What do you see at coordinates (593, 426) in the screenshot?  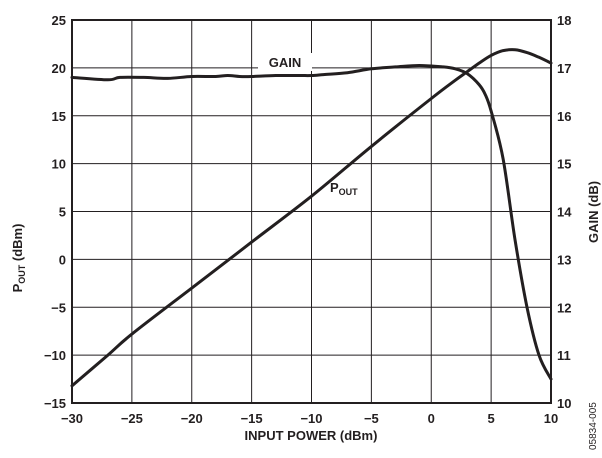 I see `figure-id: 05834-005` at bounding box center [593, 426].